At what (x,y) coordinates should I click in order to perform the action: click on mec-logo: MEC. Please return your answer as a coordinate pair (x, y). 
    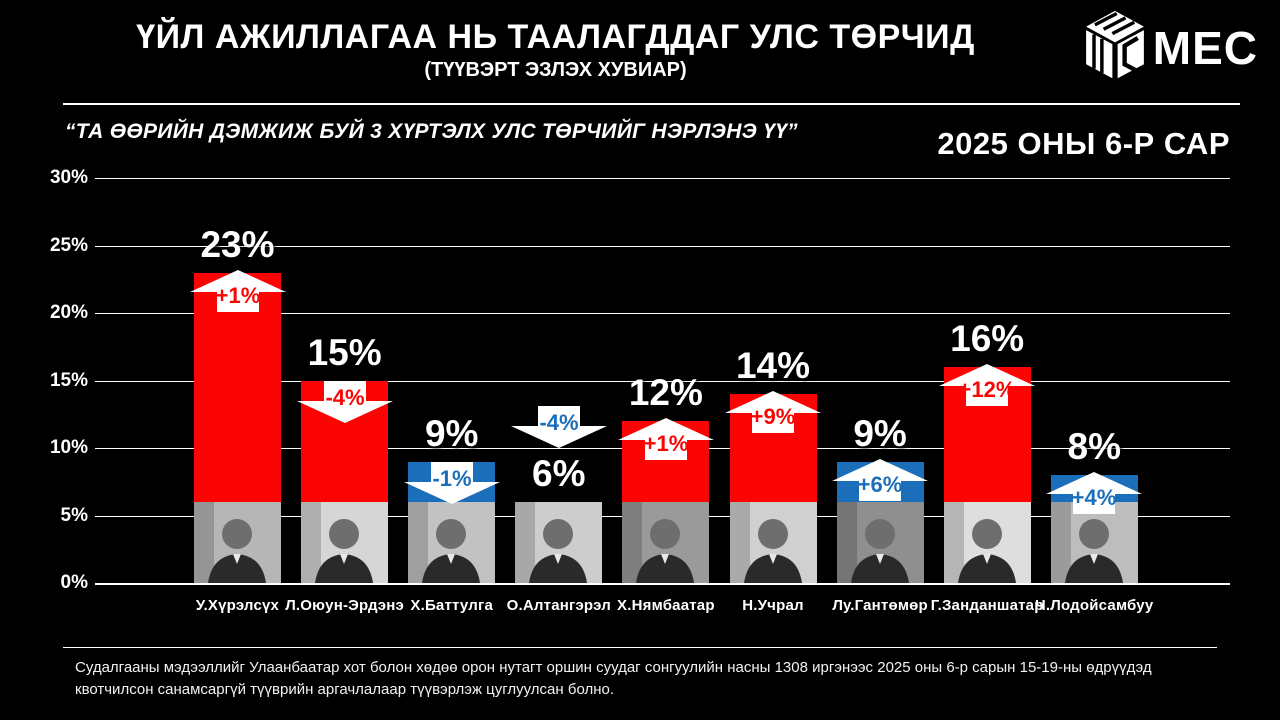
    Looking at the image, I should click on (1170, 47).